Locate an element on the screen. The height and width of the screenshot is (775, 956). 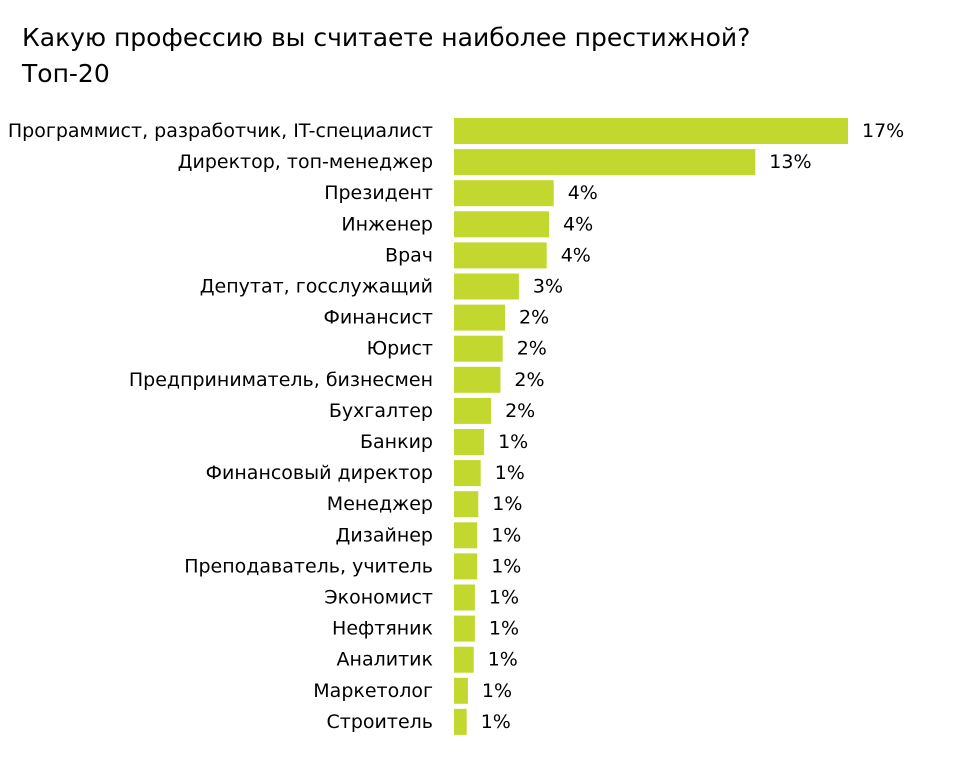
category-label: Аналитик is located at coordinates (385, 660).